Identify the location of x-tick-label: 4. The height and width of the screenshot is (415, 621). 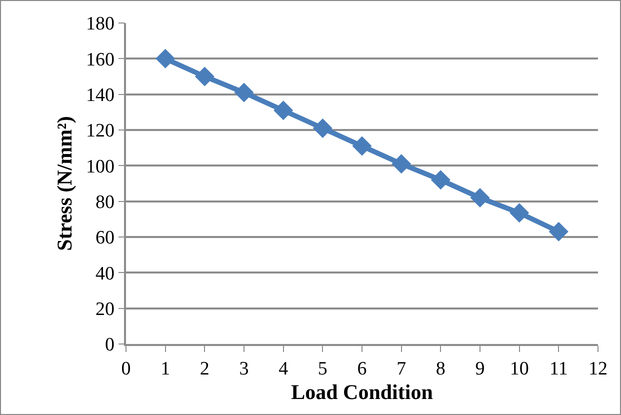
(283, 369).